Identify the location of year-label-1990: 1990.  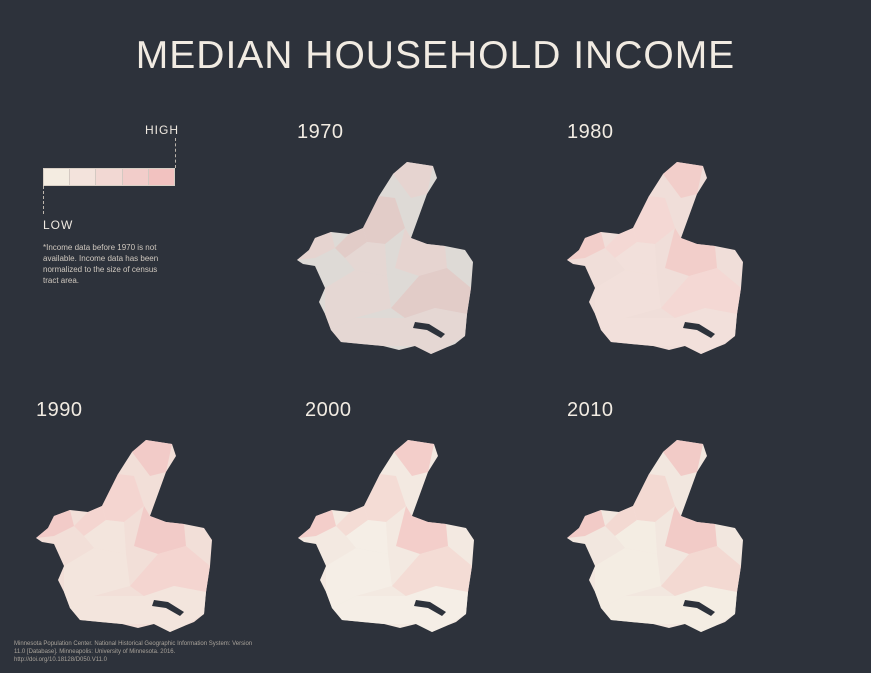
(59, 410).